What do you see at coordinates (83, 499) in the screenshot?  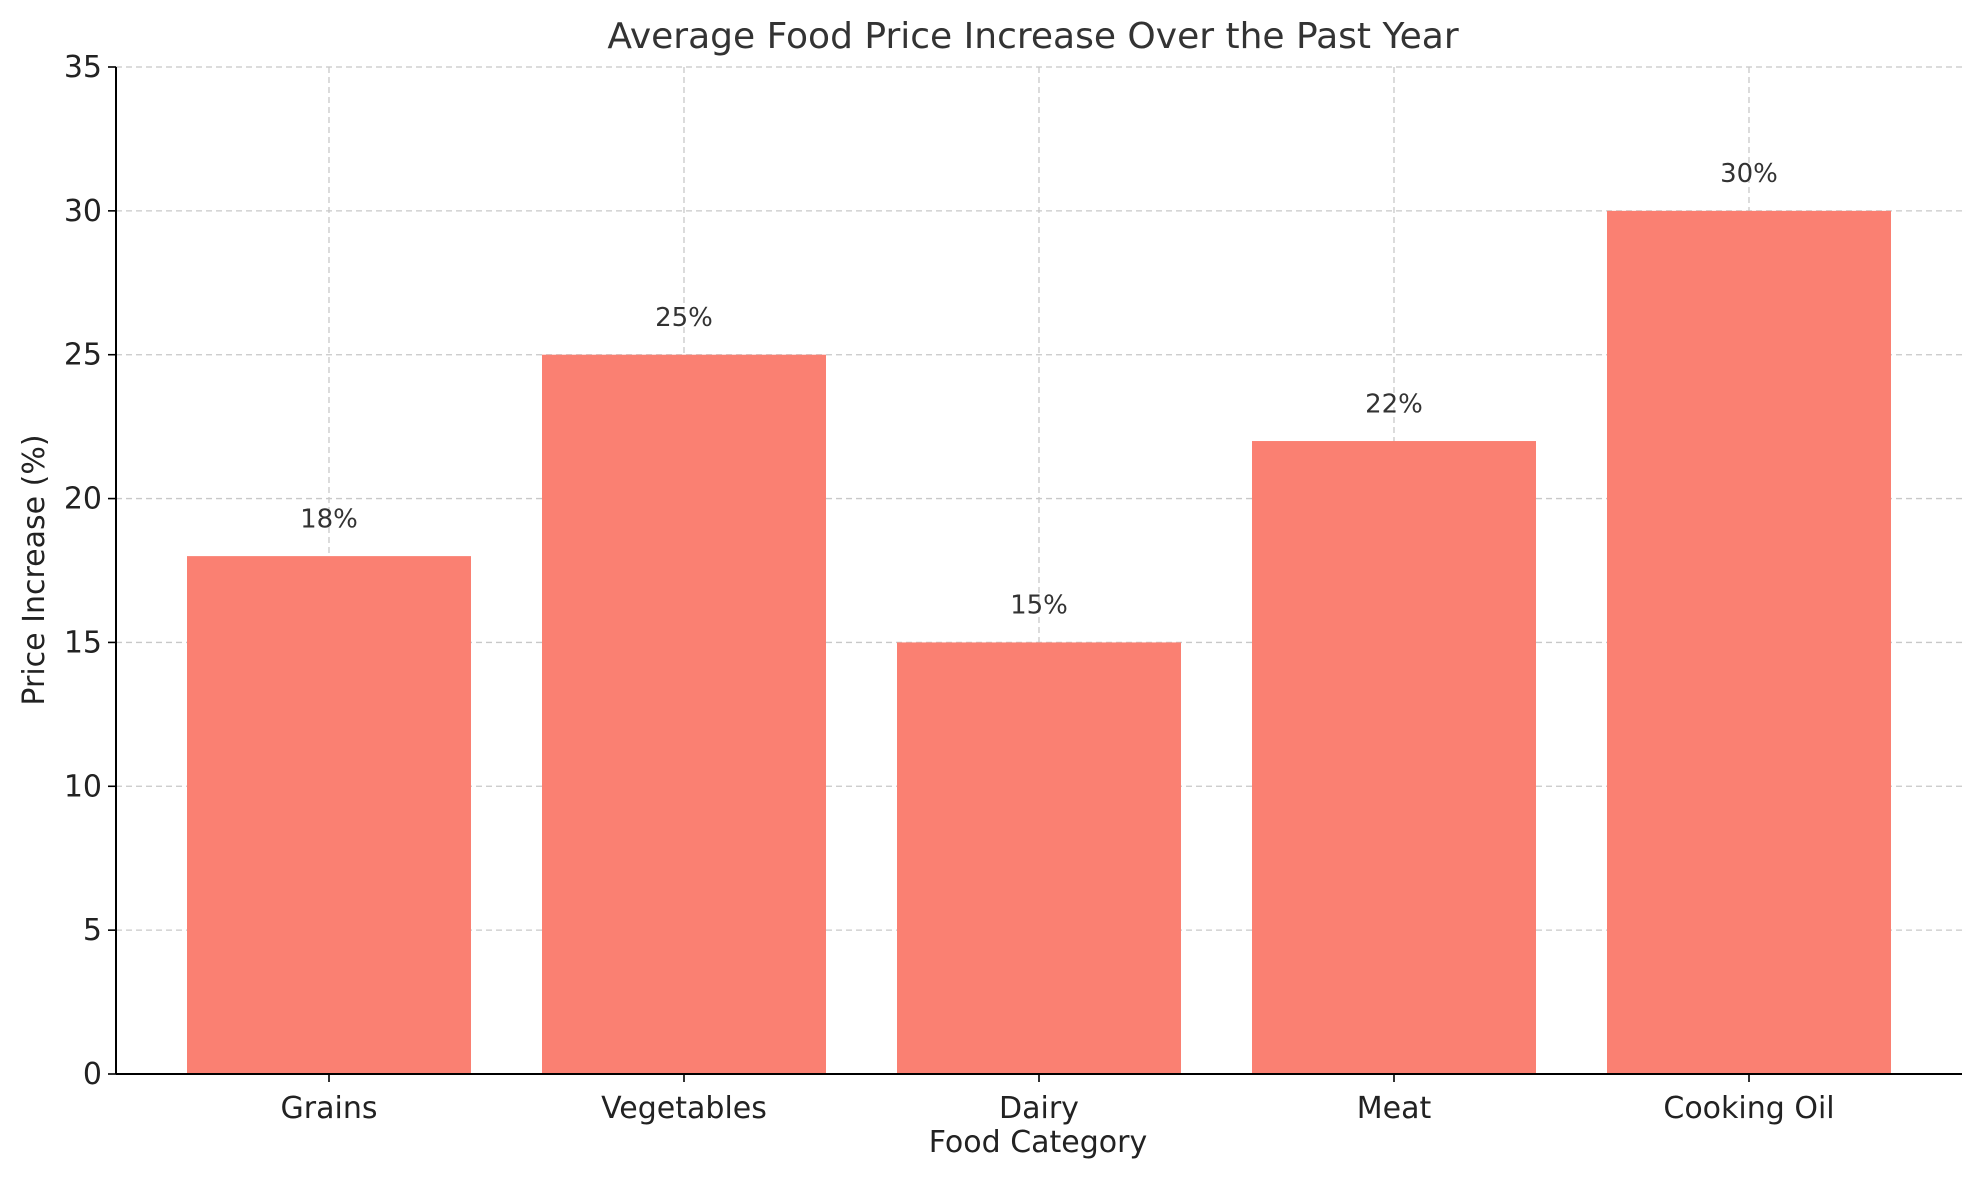 I see `y-tick-label: 20` at bounding box center [83, 499].